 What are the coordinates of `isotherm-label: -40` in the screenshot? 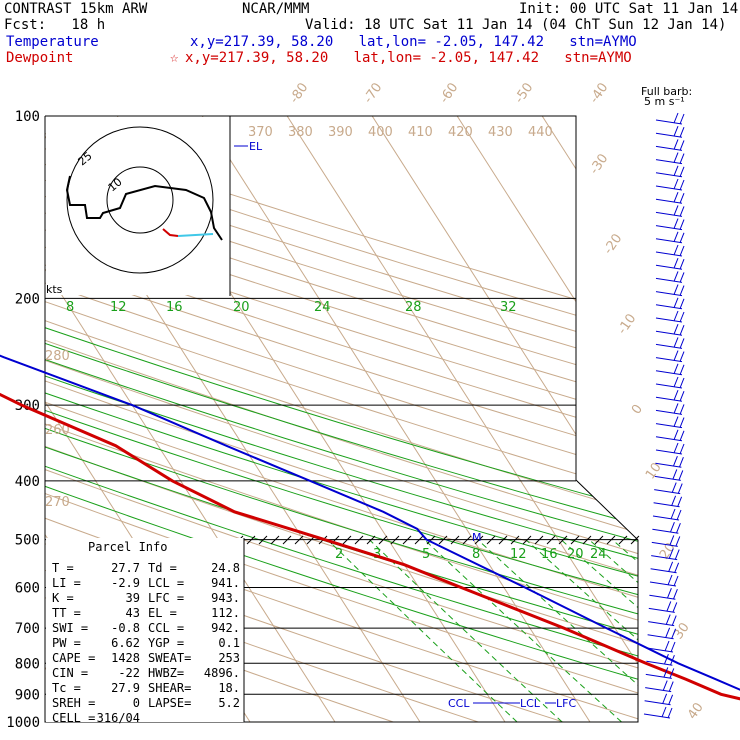 It's located at (599, 93).